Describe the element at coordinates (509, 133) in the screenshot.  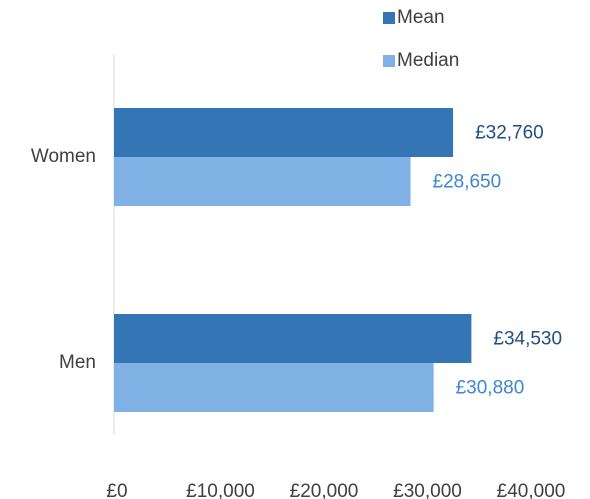
I see `value-label: £32,760` at that location.